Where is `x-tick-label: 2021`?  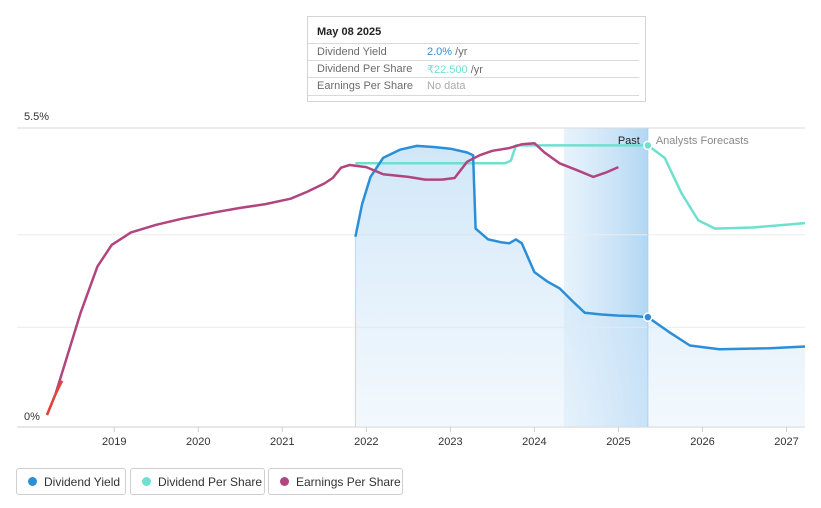 x-tick-label: 2021 is located at coordinates (282, 442).